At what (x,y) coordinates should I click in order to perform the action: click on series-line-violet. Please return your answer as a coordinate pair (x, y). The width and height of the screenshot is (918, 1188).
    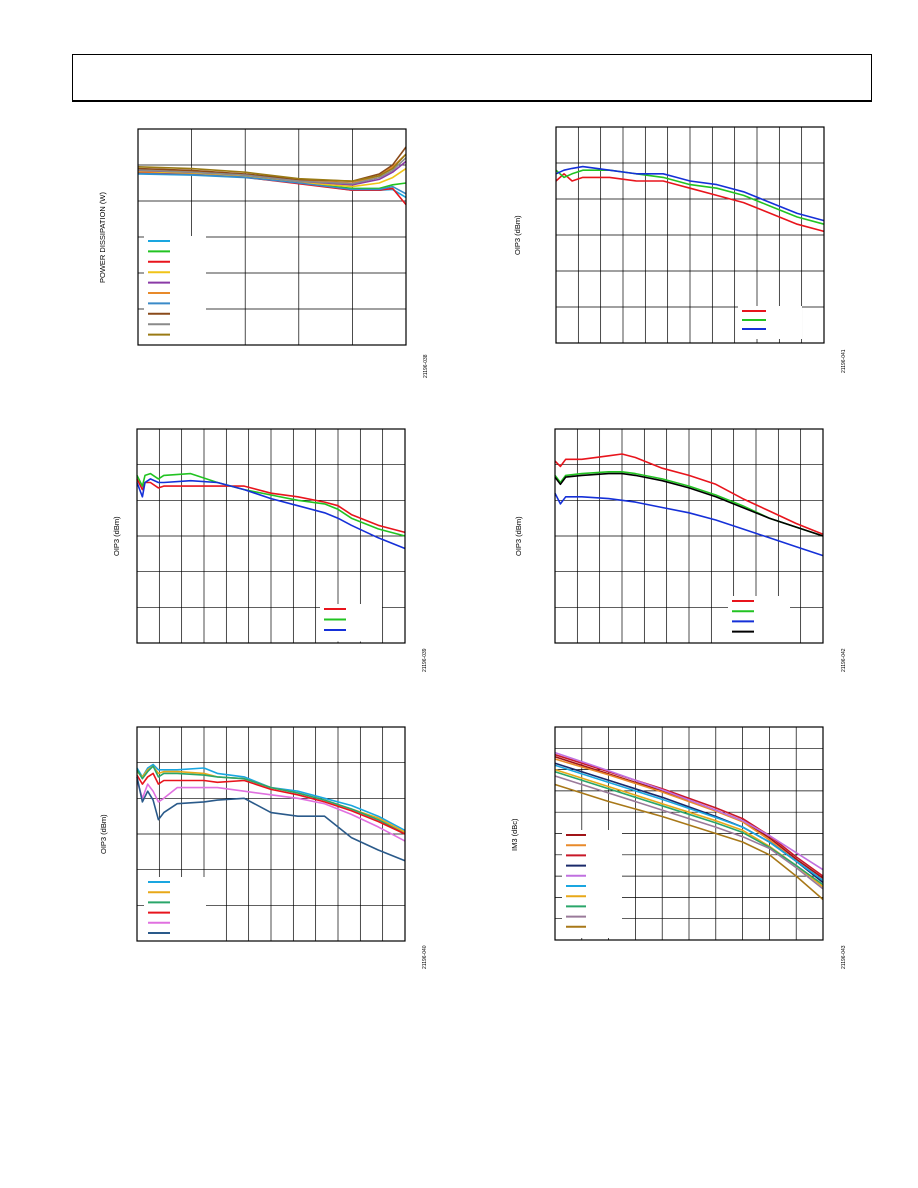
    Looking at the image, I should click on (689, 811).